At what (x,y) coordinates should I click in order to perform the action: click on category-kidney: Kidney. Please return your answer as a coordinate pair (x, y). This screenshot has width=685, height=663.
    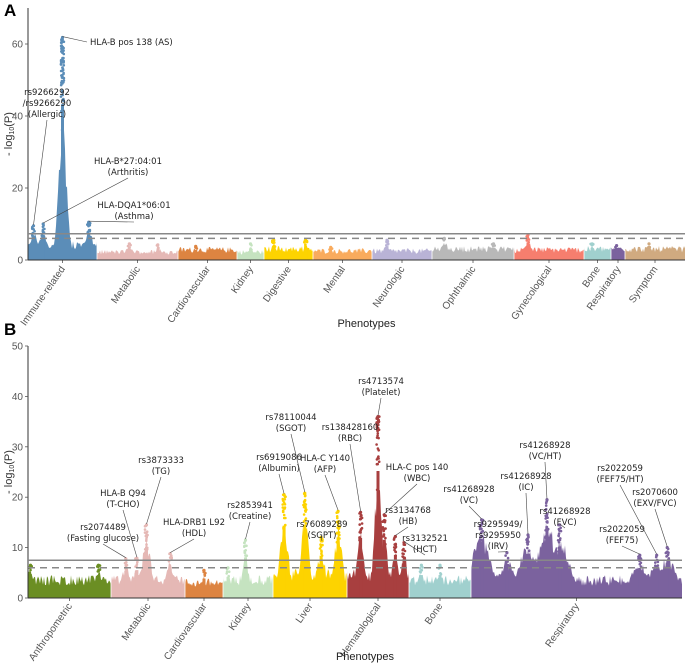
    Looking at the image, I should click on (246, 252).